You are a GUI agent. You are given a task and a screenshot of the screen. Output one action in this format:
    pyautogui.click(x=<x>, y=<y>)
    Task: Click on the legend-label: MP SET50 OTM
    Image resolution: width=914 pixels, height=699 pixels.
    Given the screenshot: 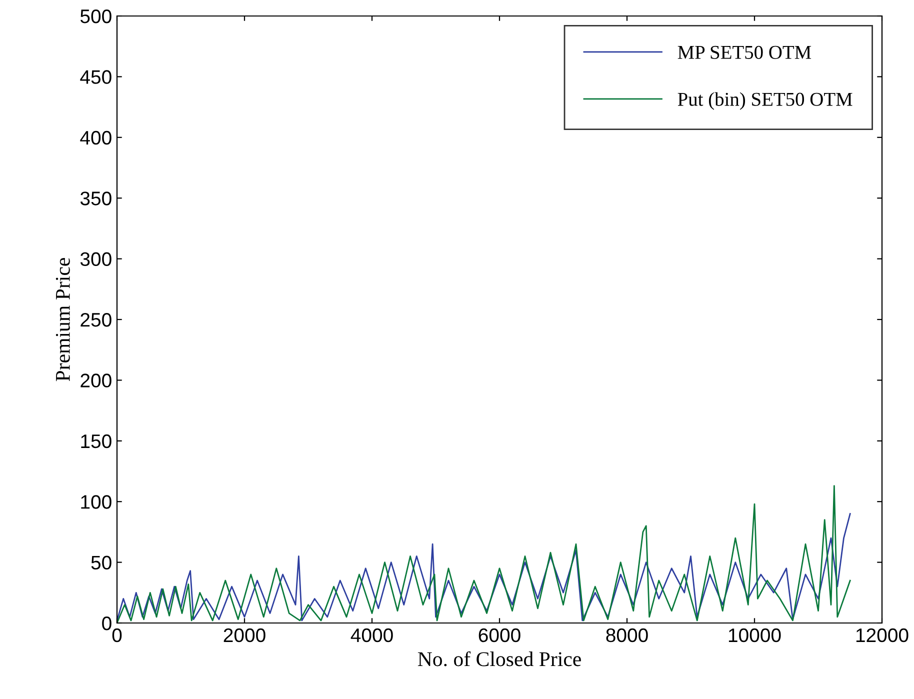 What is the action you would take?
    pyautogui.click(x=745, y=52)
    